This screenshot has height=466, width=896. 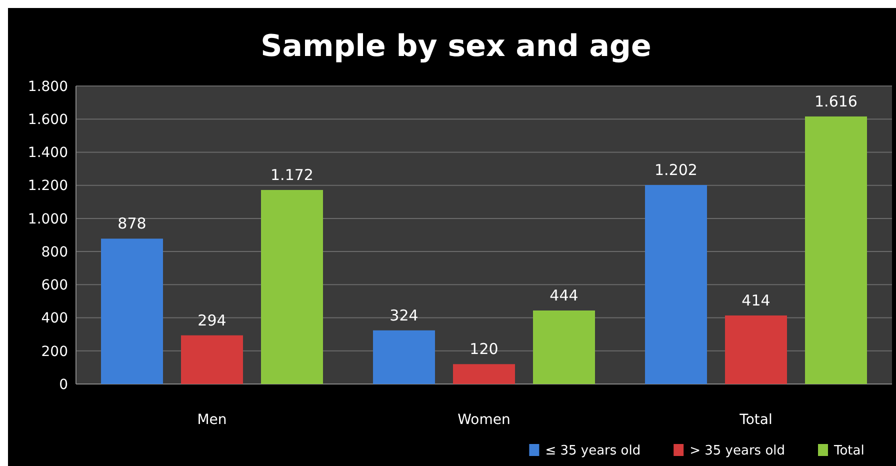 I want to click on data-label: 1.616, so click(x=836, y=101).